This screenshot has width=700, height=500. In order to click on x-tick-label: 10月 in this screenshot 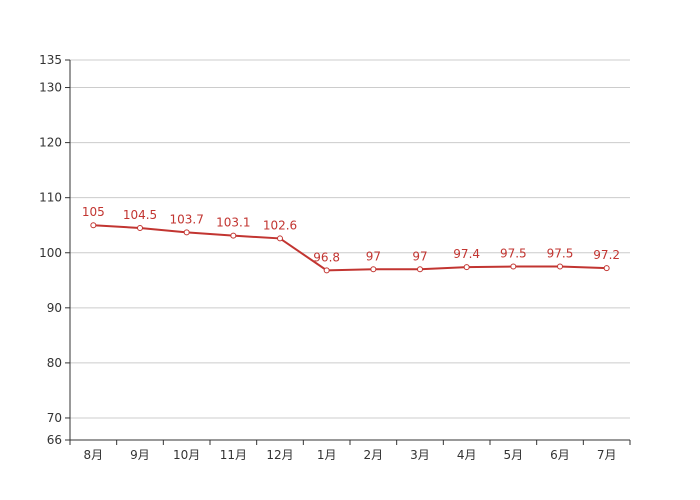, I will do `click(186, 455)`.